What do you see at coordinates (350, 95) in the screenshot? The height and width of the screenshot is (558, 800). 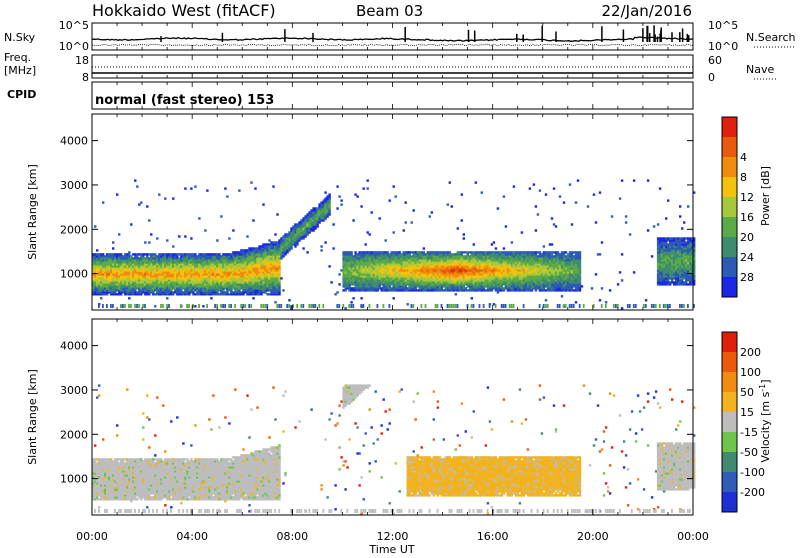 I see `cpid-panel: CPID normal (fast stereo) 153` at bounding box center [350, 95].